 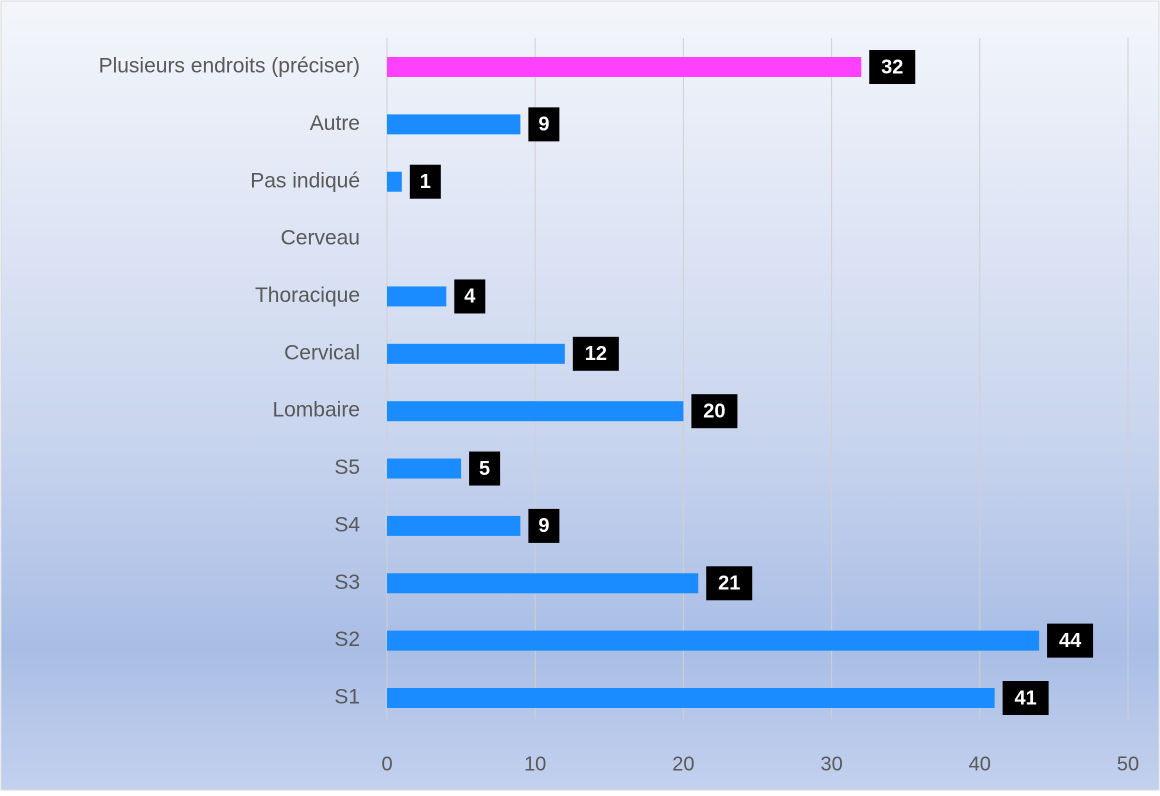 I want to click on y-tick-label: S1, so click(x=347, y=697).